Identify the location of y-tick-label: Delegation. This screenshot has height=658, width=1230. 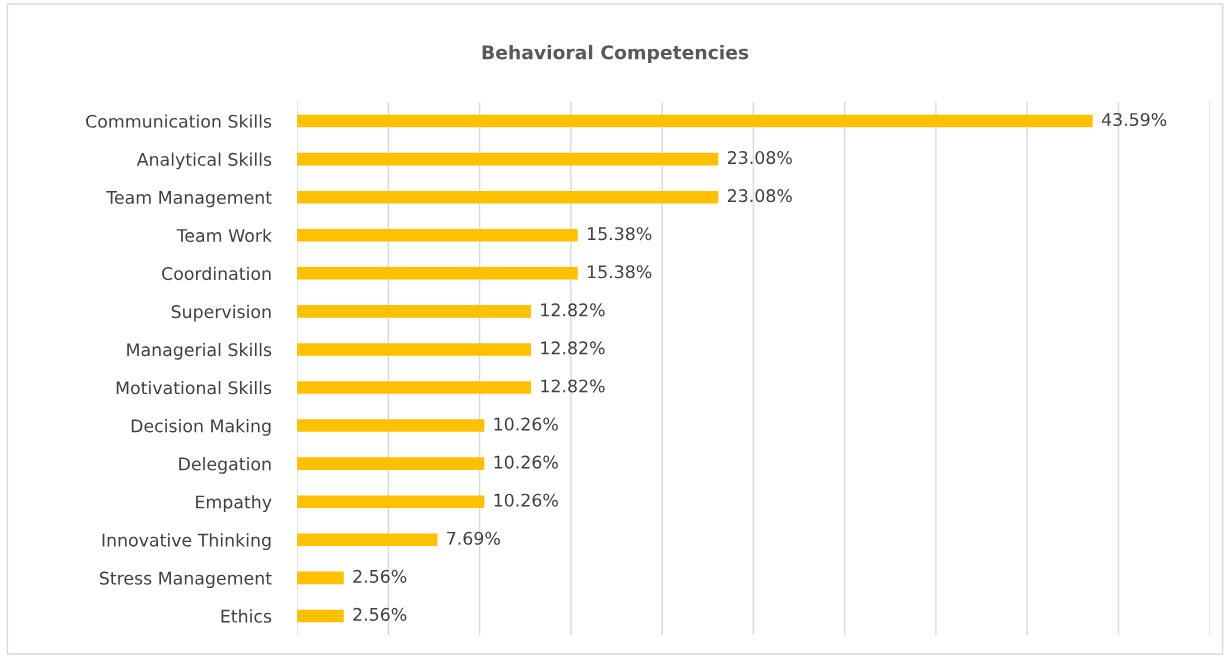
(225, 465).